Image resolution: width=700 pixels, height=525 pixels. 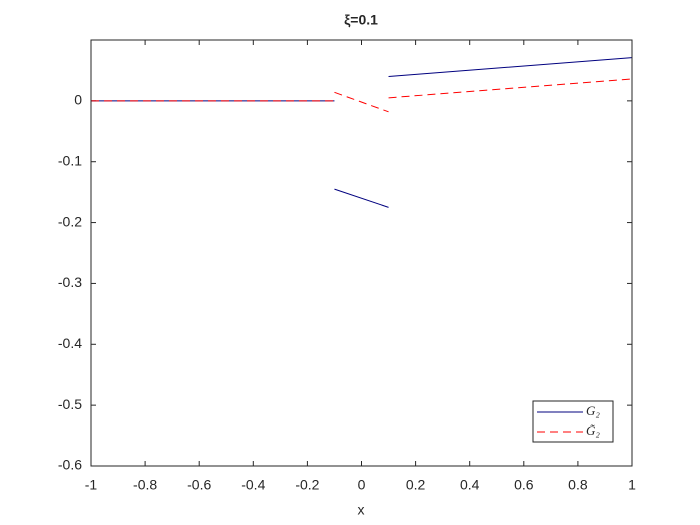 I want to click on y-tick-label: -0.4, so click(x=70, y=343).